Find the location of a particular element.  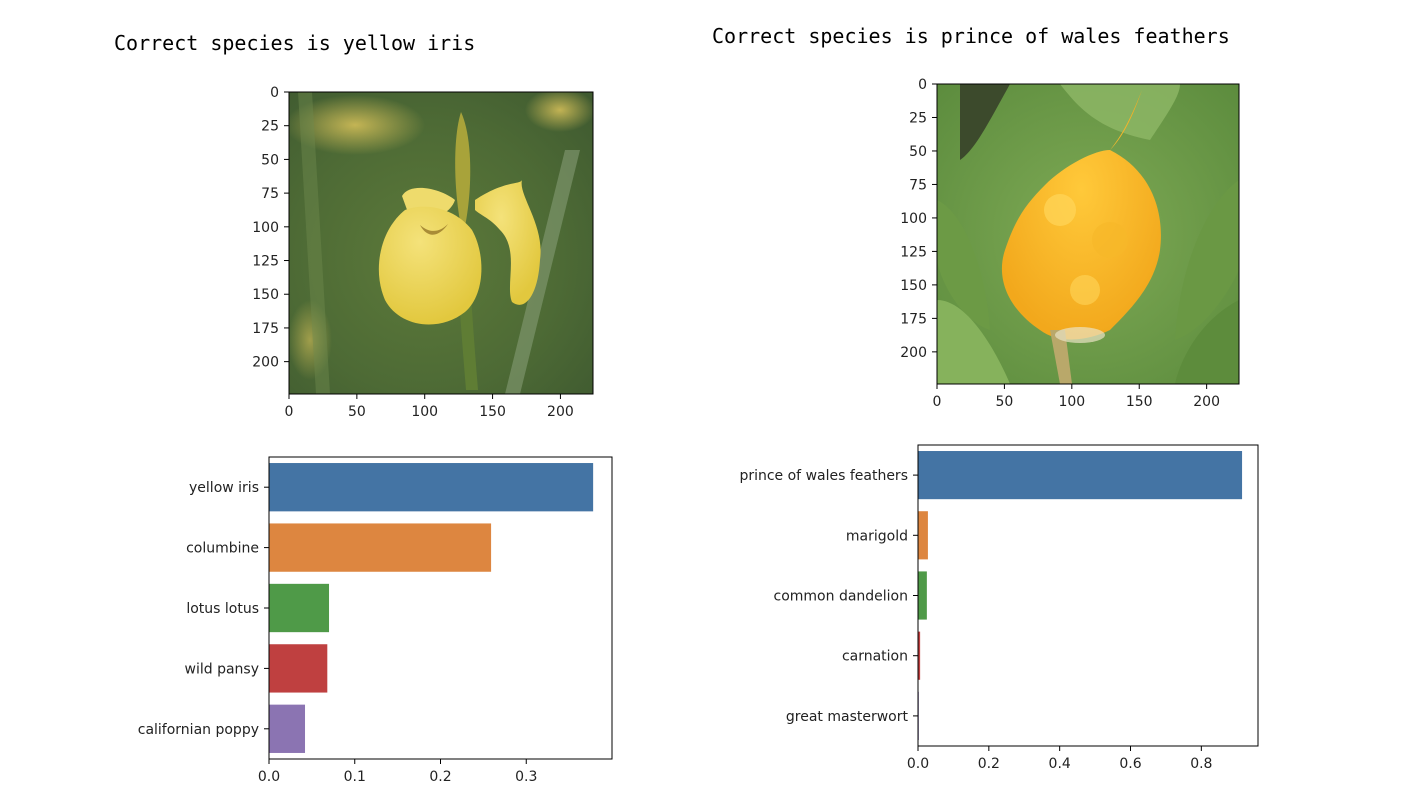

bar-chart-1-x-tick-label: 0.3 is located at coordinates (526, 777).